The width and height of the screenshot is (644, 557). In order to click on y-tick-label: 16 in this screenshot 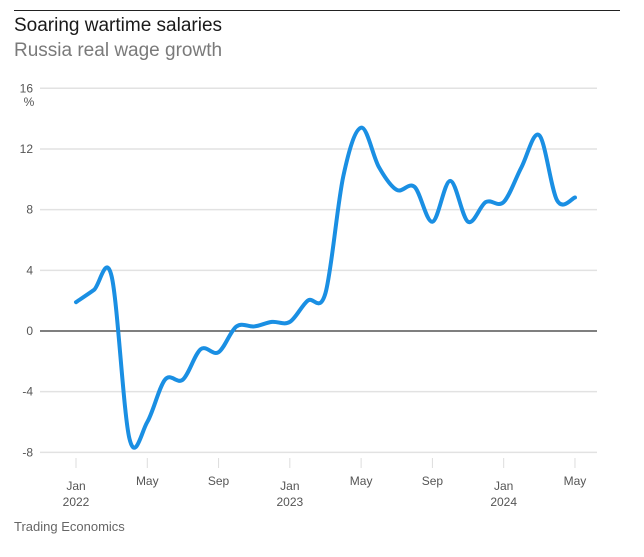, I will do `click(27, 88)`.